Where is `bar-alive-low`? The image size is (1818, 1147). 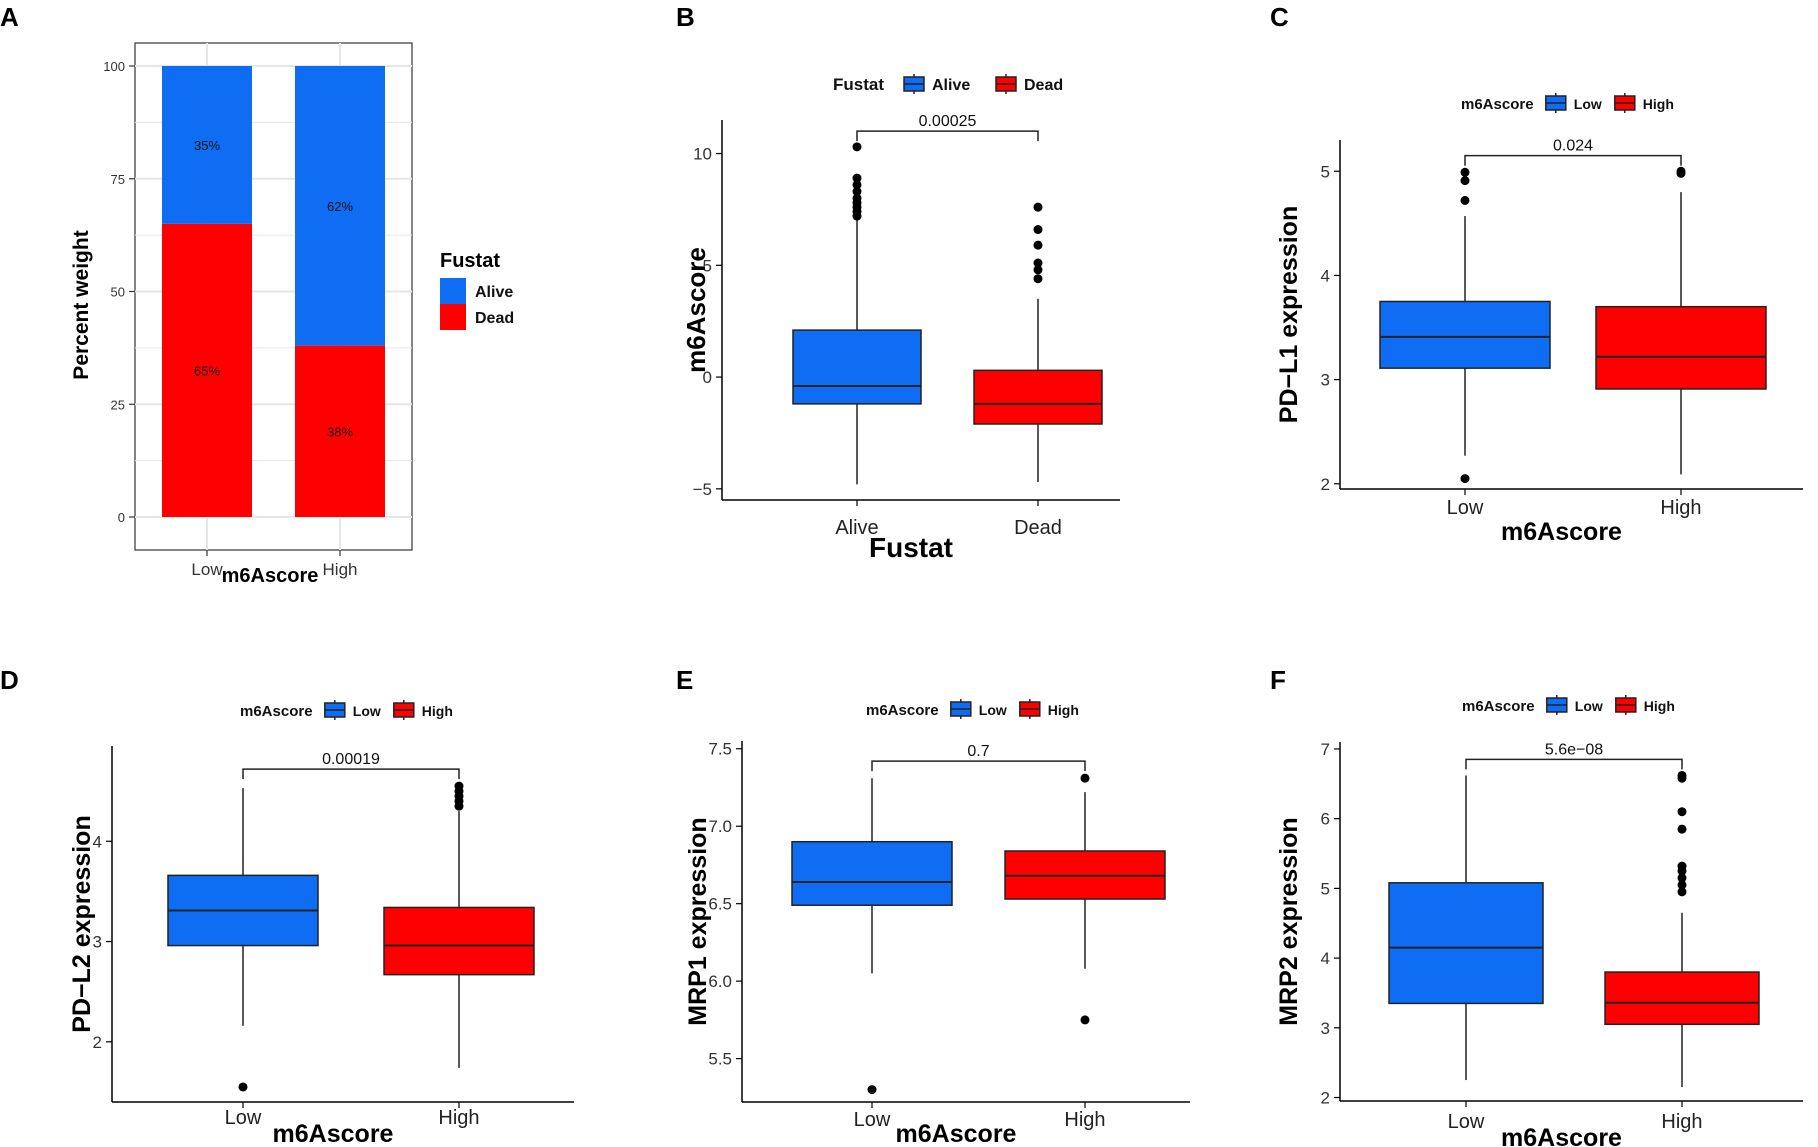 bar-alive-low is located at coordinates (207, 145).